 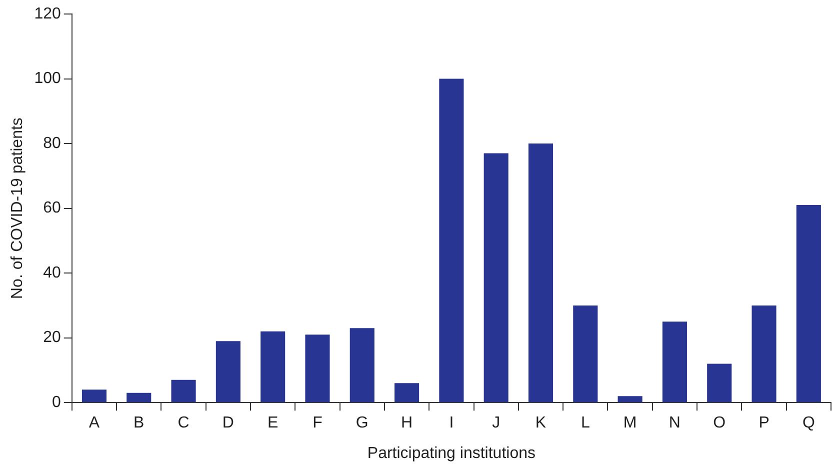 I want to click on y-tick-label: 60, so click(x=52, y=208).